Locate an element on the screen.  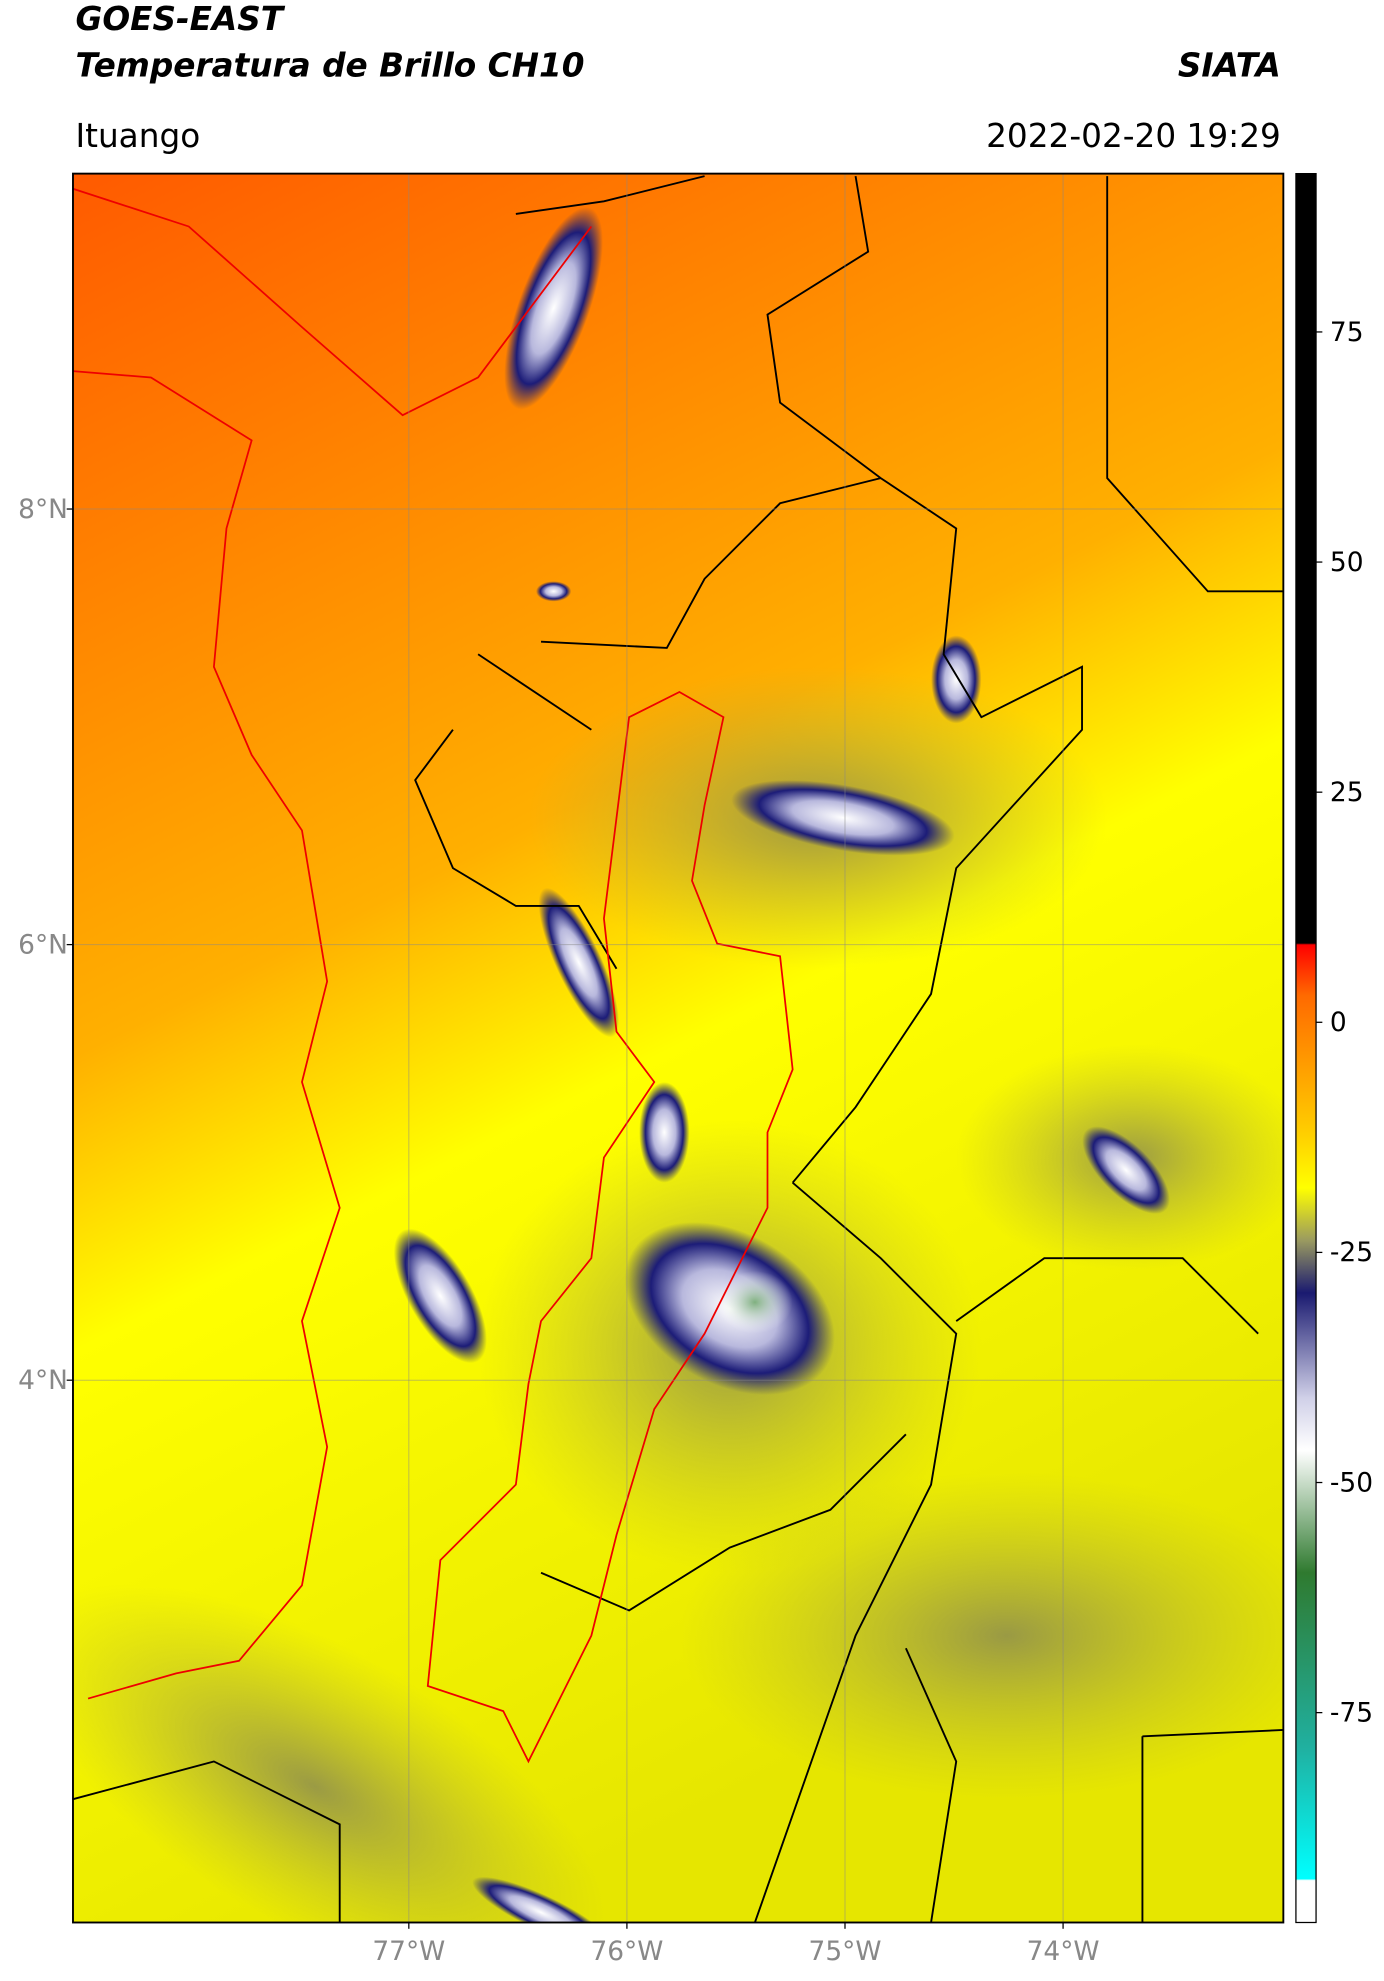
x-tick-label: 77°W is located at coordinates (408, 1951).